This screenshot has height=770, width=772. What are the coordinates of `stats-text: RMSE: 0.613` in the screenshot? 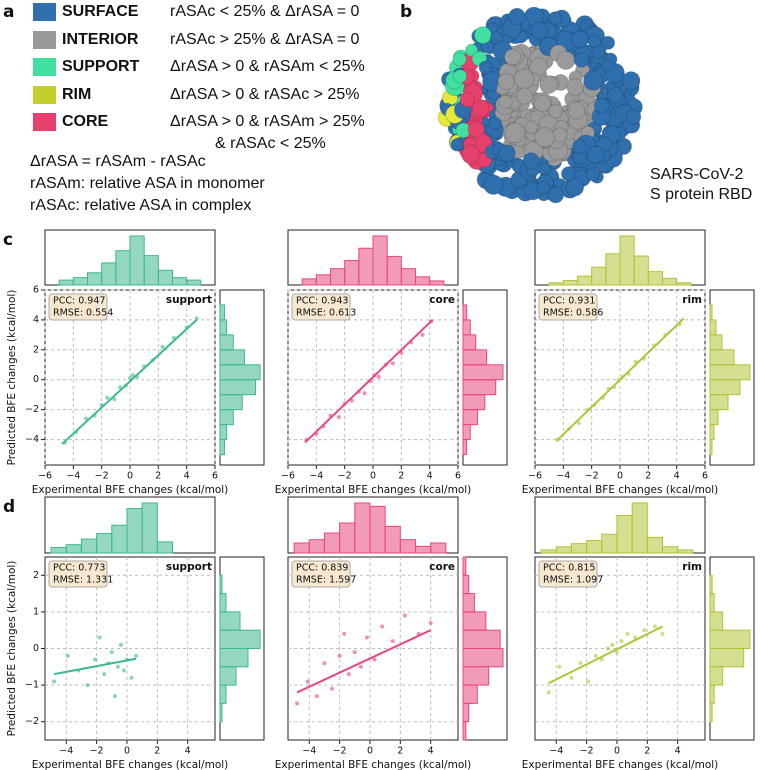 It's located at (326, 313).